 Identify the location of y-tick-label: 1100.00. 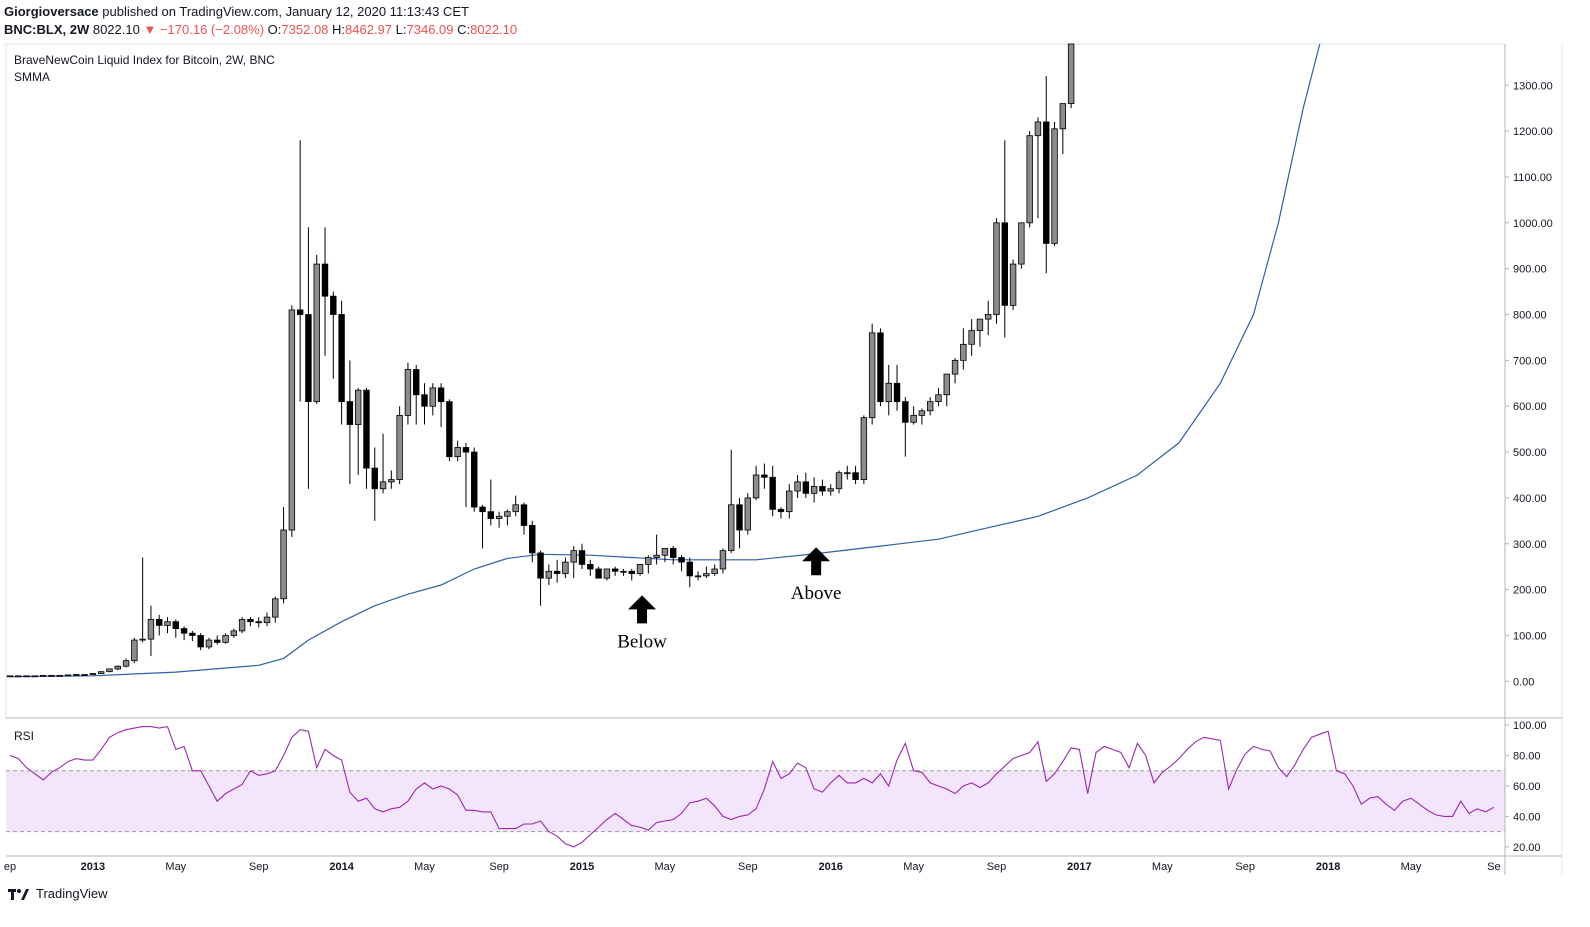
(1532, 178).